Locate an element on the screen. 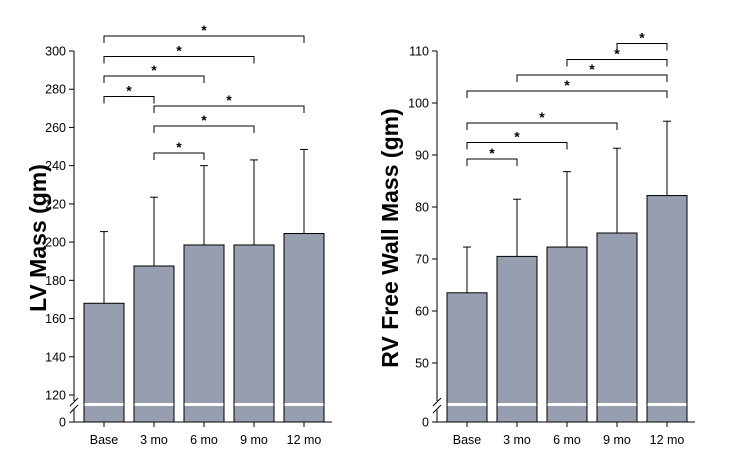  rv-category-label: 9 mo is located at coordinates (617, 440).